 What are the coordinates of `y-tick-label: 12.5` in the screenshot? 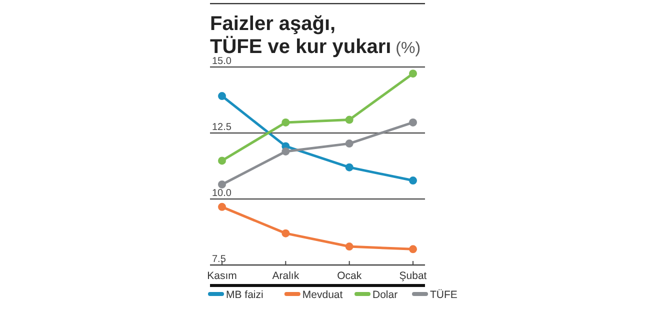 It's located at (222, 127).